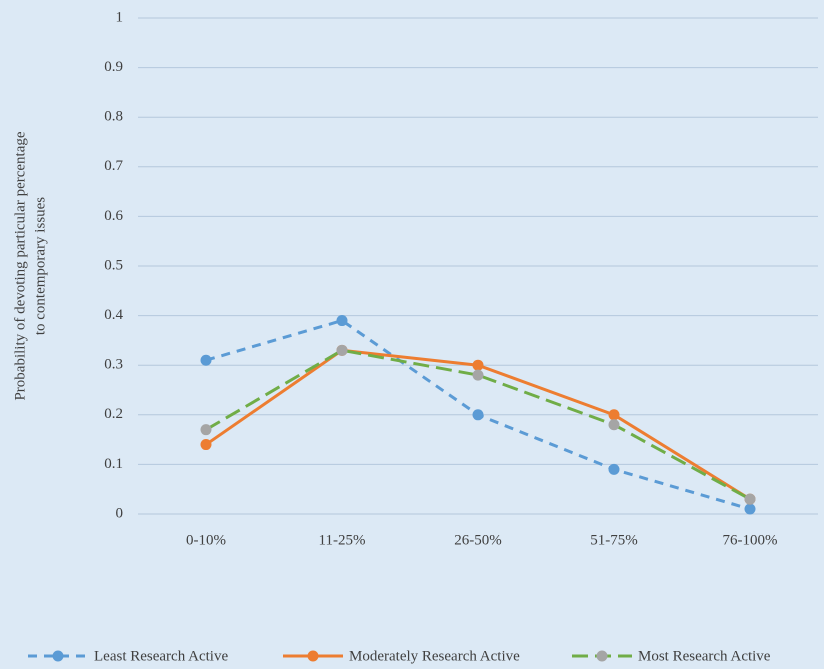  What do you see at coordinates (750, 540) in the screenshot?
I see `x-tick-label: 76-100%` at bounding box center [750, 540].